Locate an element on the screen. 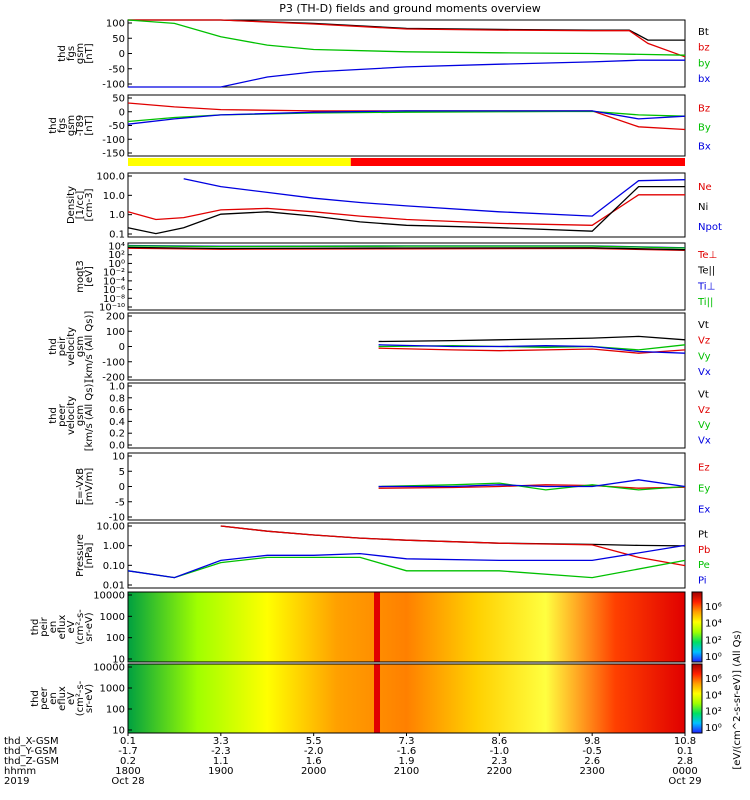 Image resolution: width=750 pixels, height=800 pixels. y-tick-label: 0.1 is located at coordinates (117, 235).